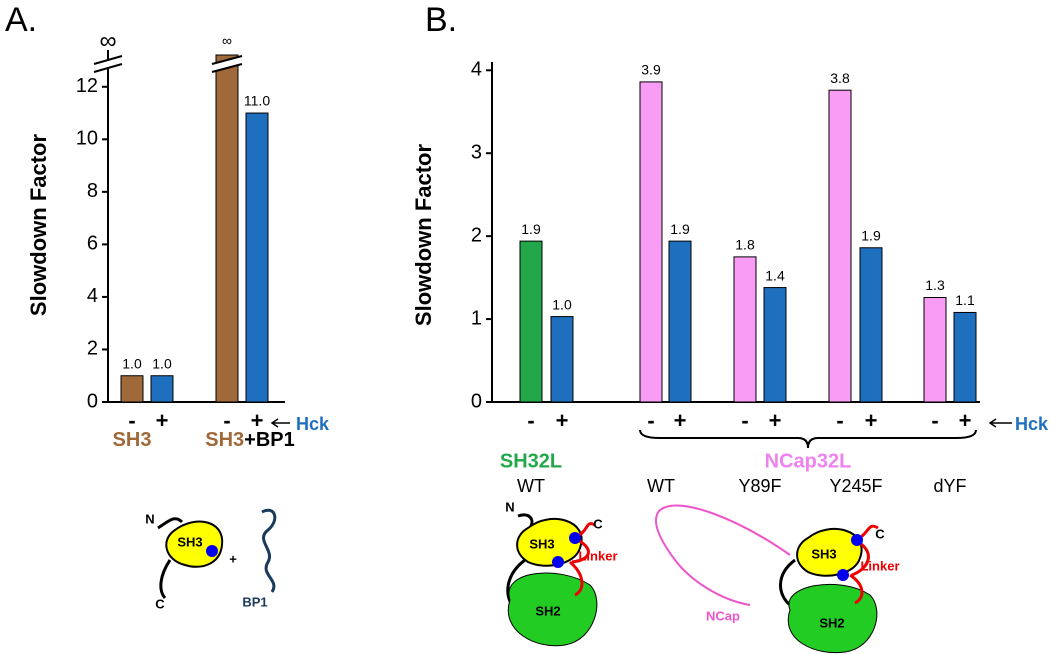  I want to click on value-label: 1.1, so click(965, 300).